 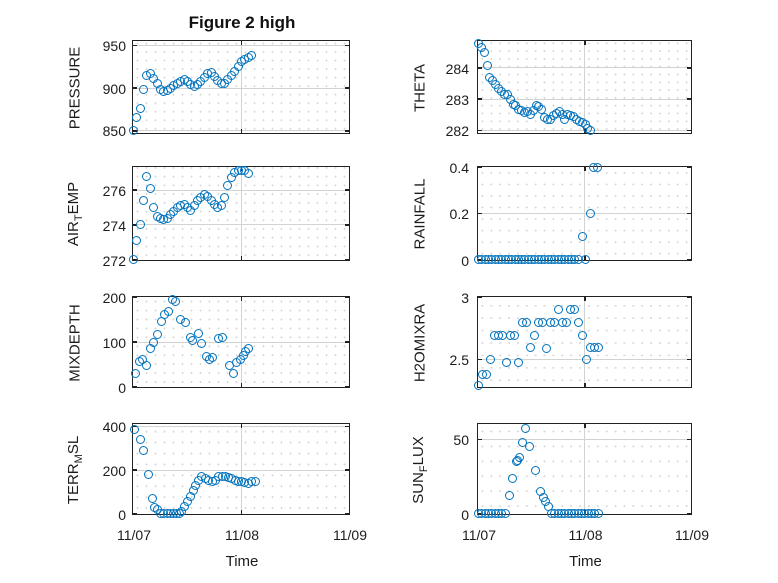 I want to click on plot-h2omixra, so click(x=583, y=343).